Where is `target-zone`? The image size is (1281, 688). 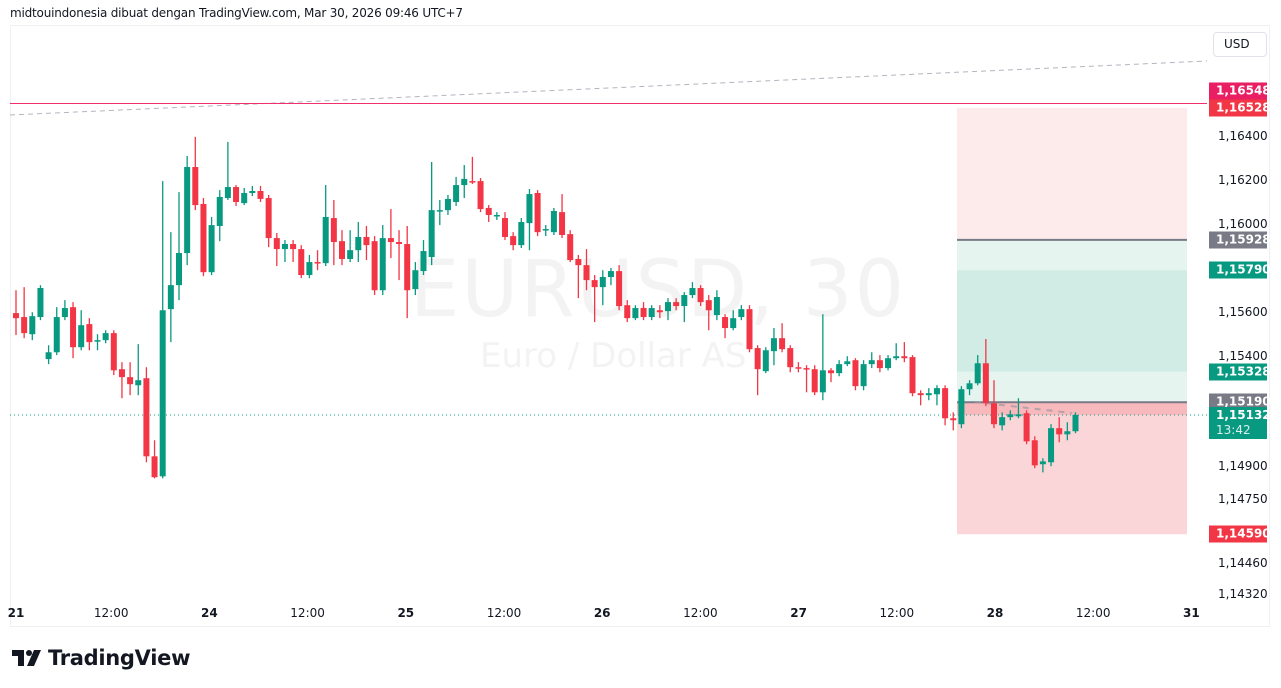
target-zone is located at coordinates (1072, 321).